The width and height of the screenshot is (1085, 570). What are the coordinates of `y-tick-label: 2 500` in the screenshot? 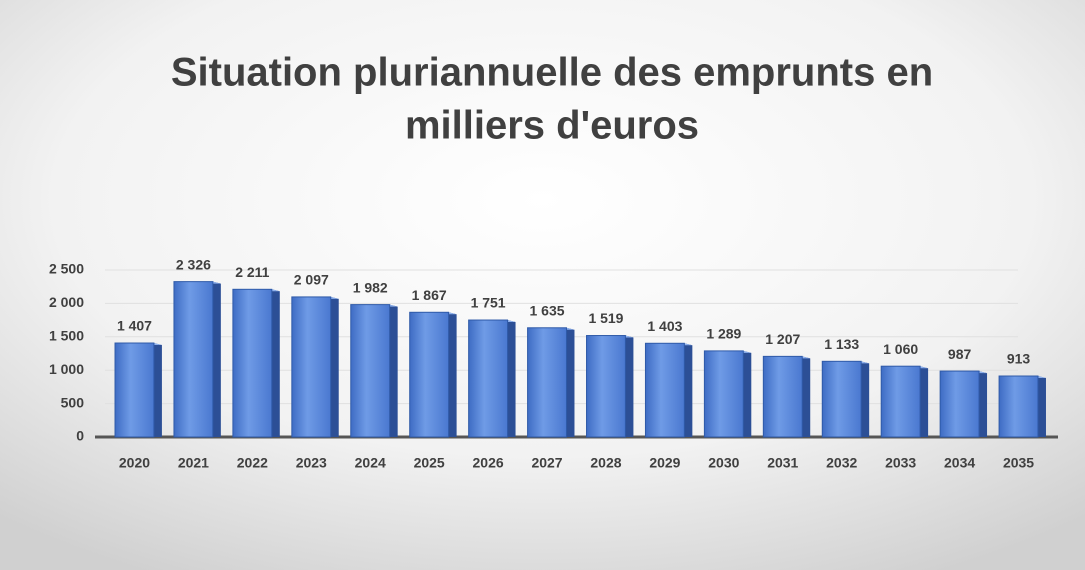 It's located at (66, 269).